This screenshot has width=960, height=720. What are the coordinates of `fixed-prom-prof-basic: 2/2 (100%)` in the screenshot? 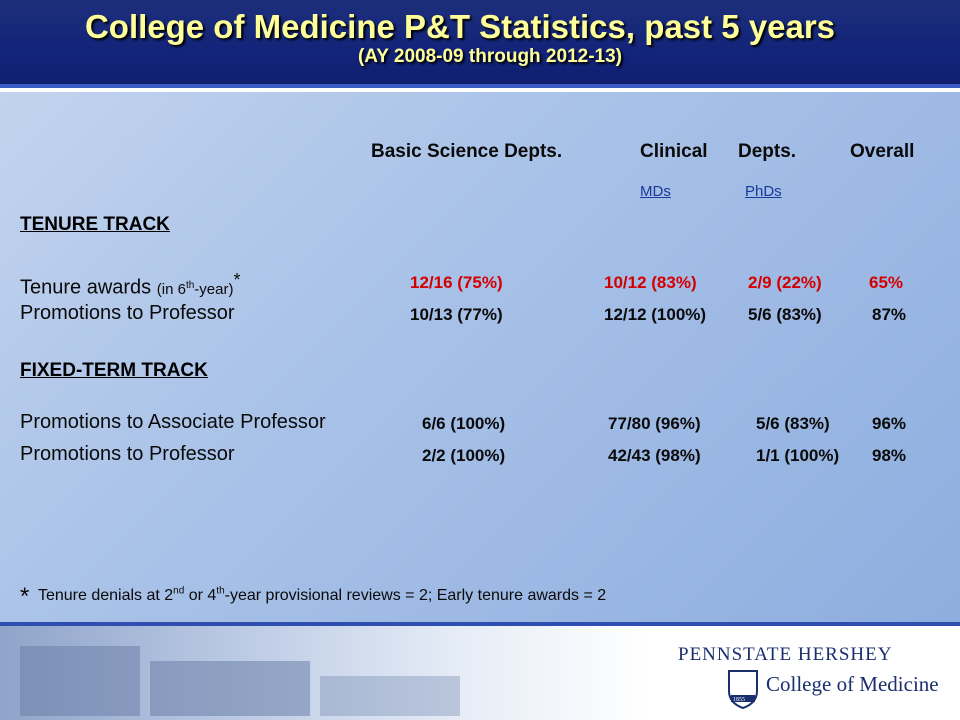 It's located at (464, 455).